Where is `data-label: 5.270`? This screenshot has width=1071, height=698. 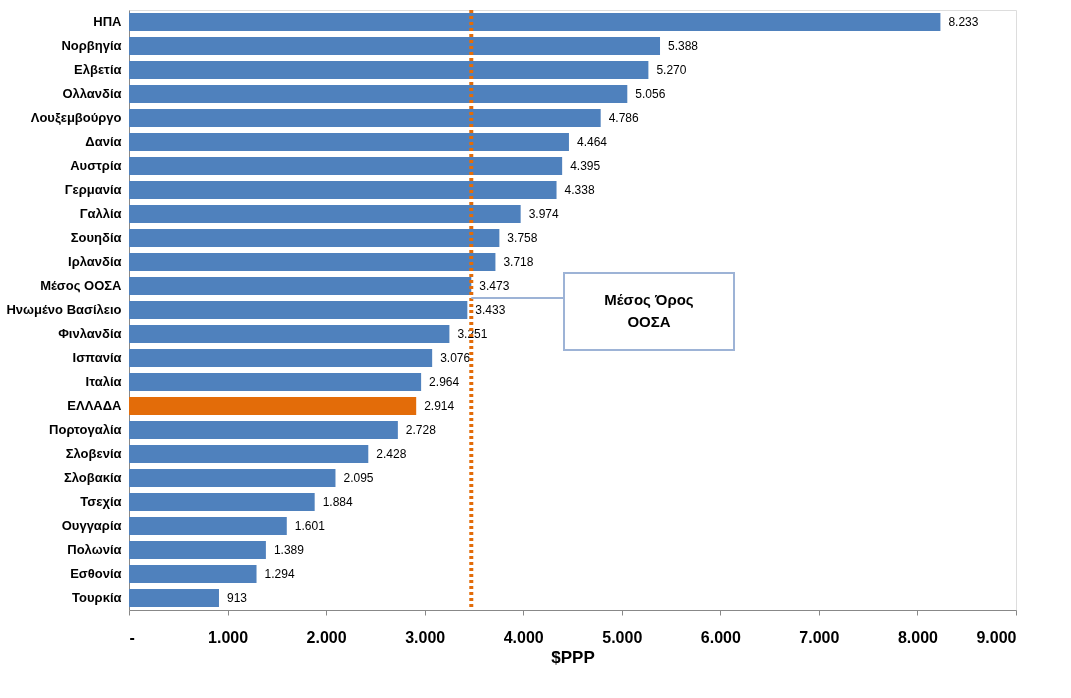
data-label: 5.270 is located at coordinates (671, 70).